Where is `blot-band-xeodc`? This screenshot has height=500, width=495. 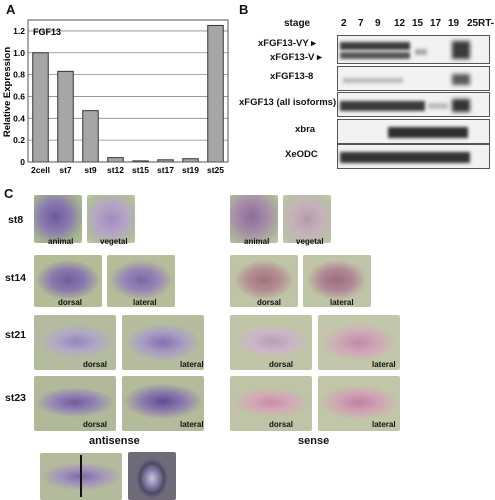 blot-band-xeodc is located at coordinates (413, 156).